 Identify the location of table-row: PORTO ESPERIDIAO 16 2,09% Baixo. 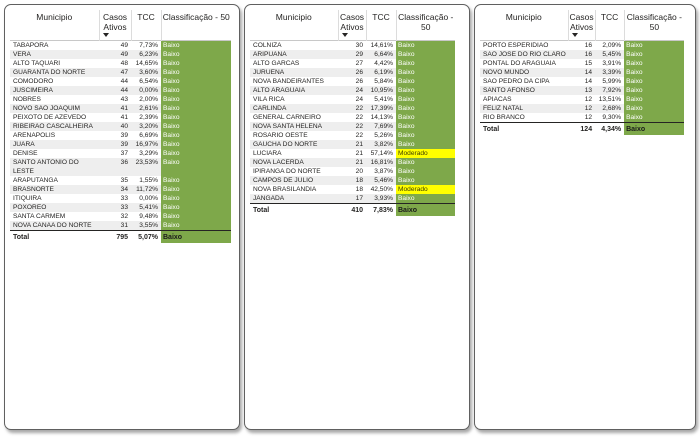
(582, 45).